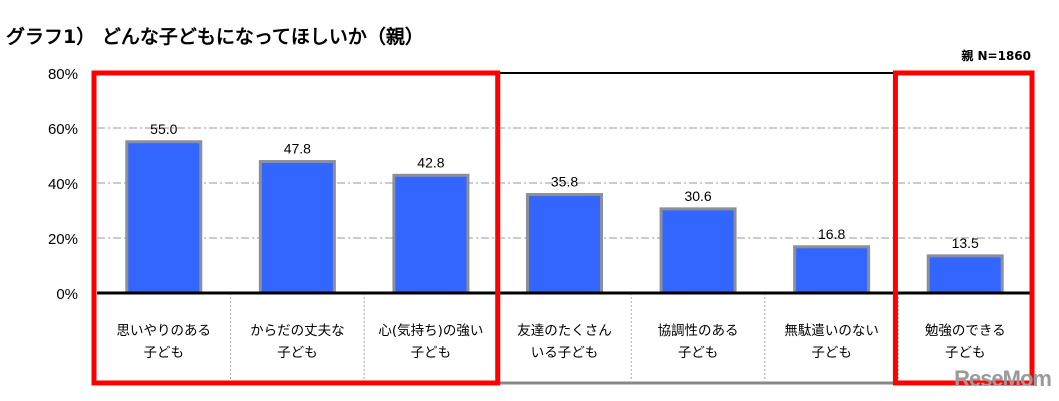  I want to click on chart-title: グラフ1） どんな子どもになってほしいか（親）, so click(215, 37).